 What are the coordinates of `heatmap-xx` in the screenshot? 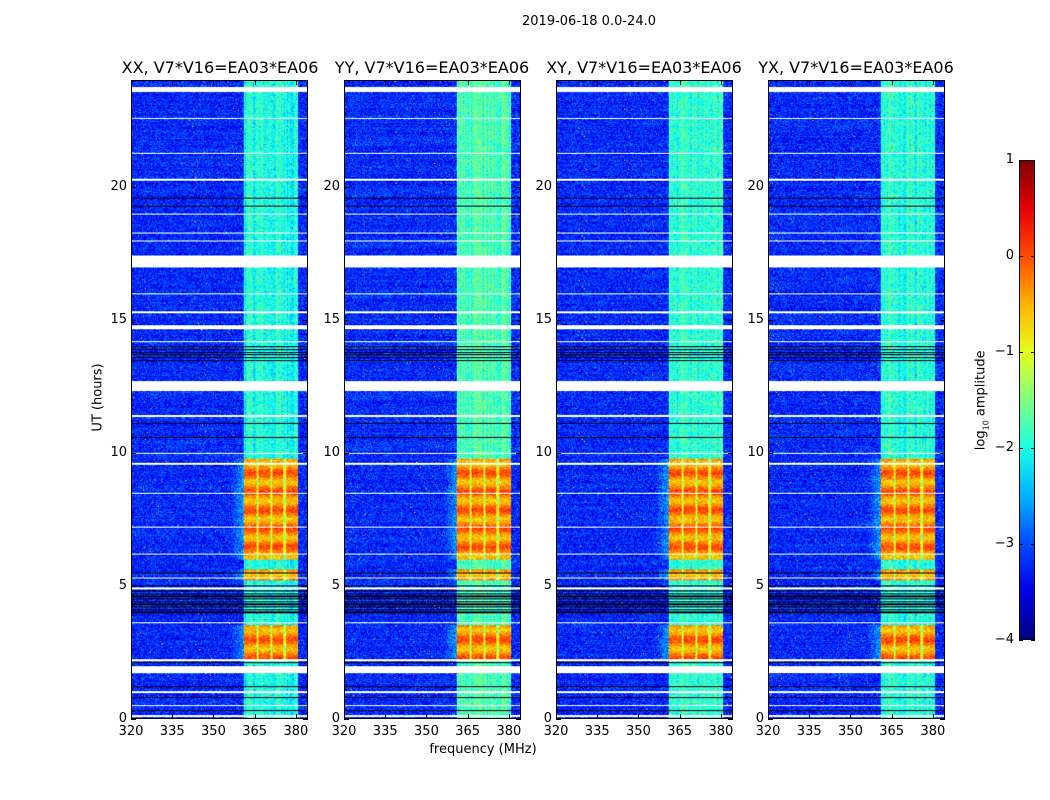 It's located at (219, 399).